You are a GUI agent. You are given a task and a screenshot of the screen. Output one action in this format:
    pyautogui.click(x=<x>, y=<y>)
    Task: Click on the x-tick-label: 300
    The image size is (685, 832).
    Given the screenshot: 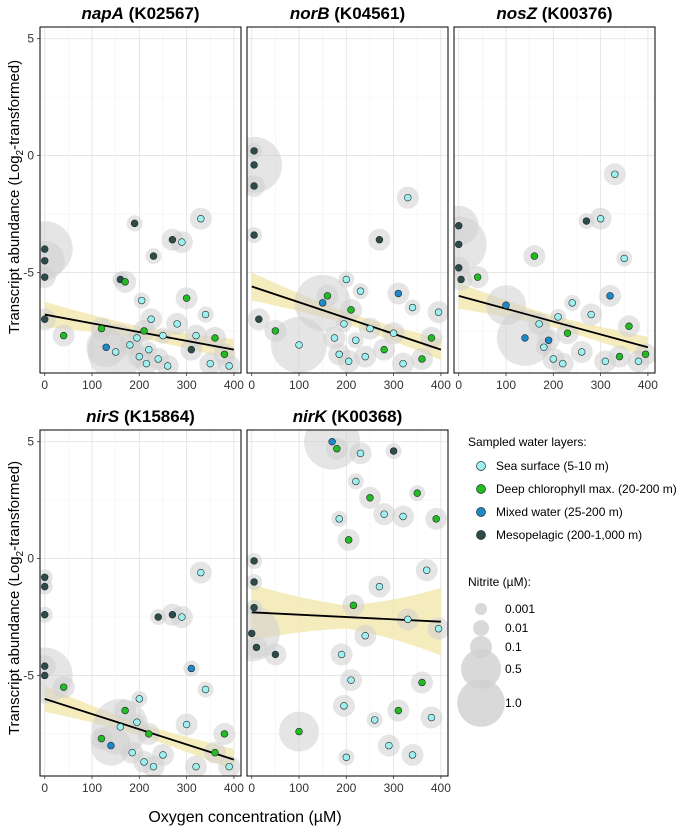 What is the action you would take?
    pyautogui.click(x=601, y=385)
    